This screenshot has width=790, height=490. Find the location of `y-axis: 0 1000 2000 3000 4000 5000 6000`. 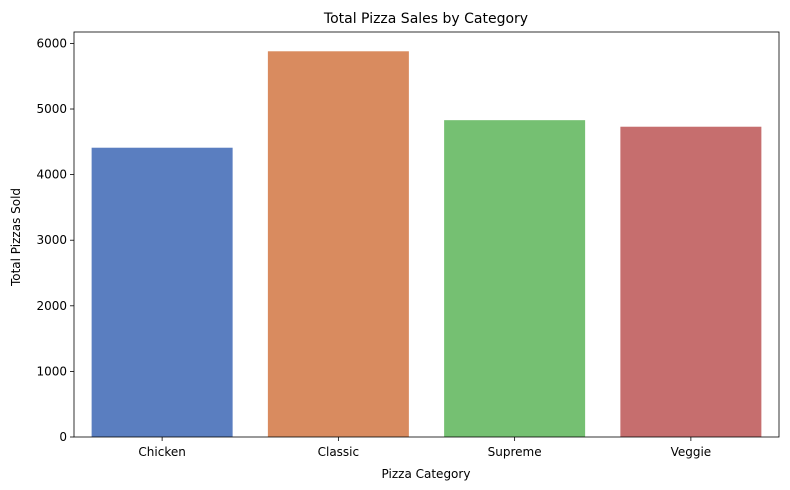

y-axis: 0 1000 2000 3000 4000 5000 6000 is located at coordinates (55, 240).